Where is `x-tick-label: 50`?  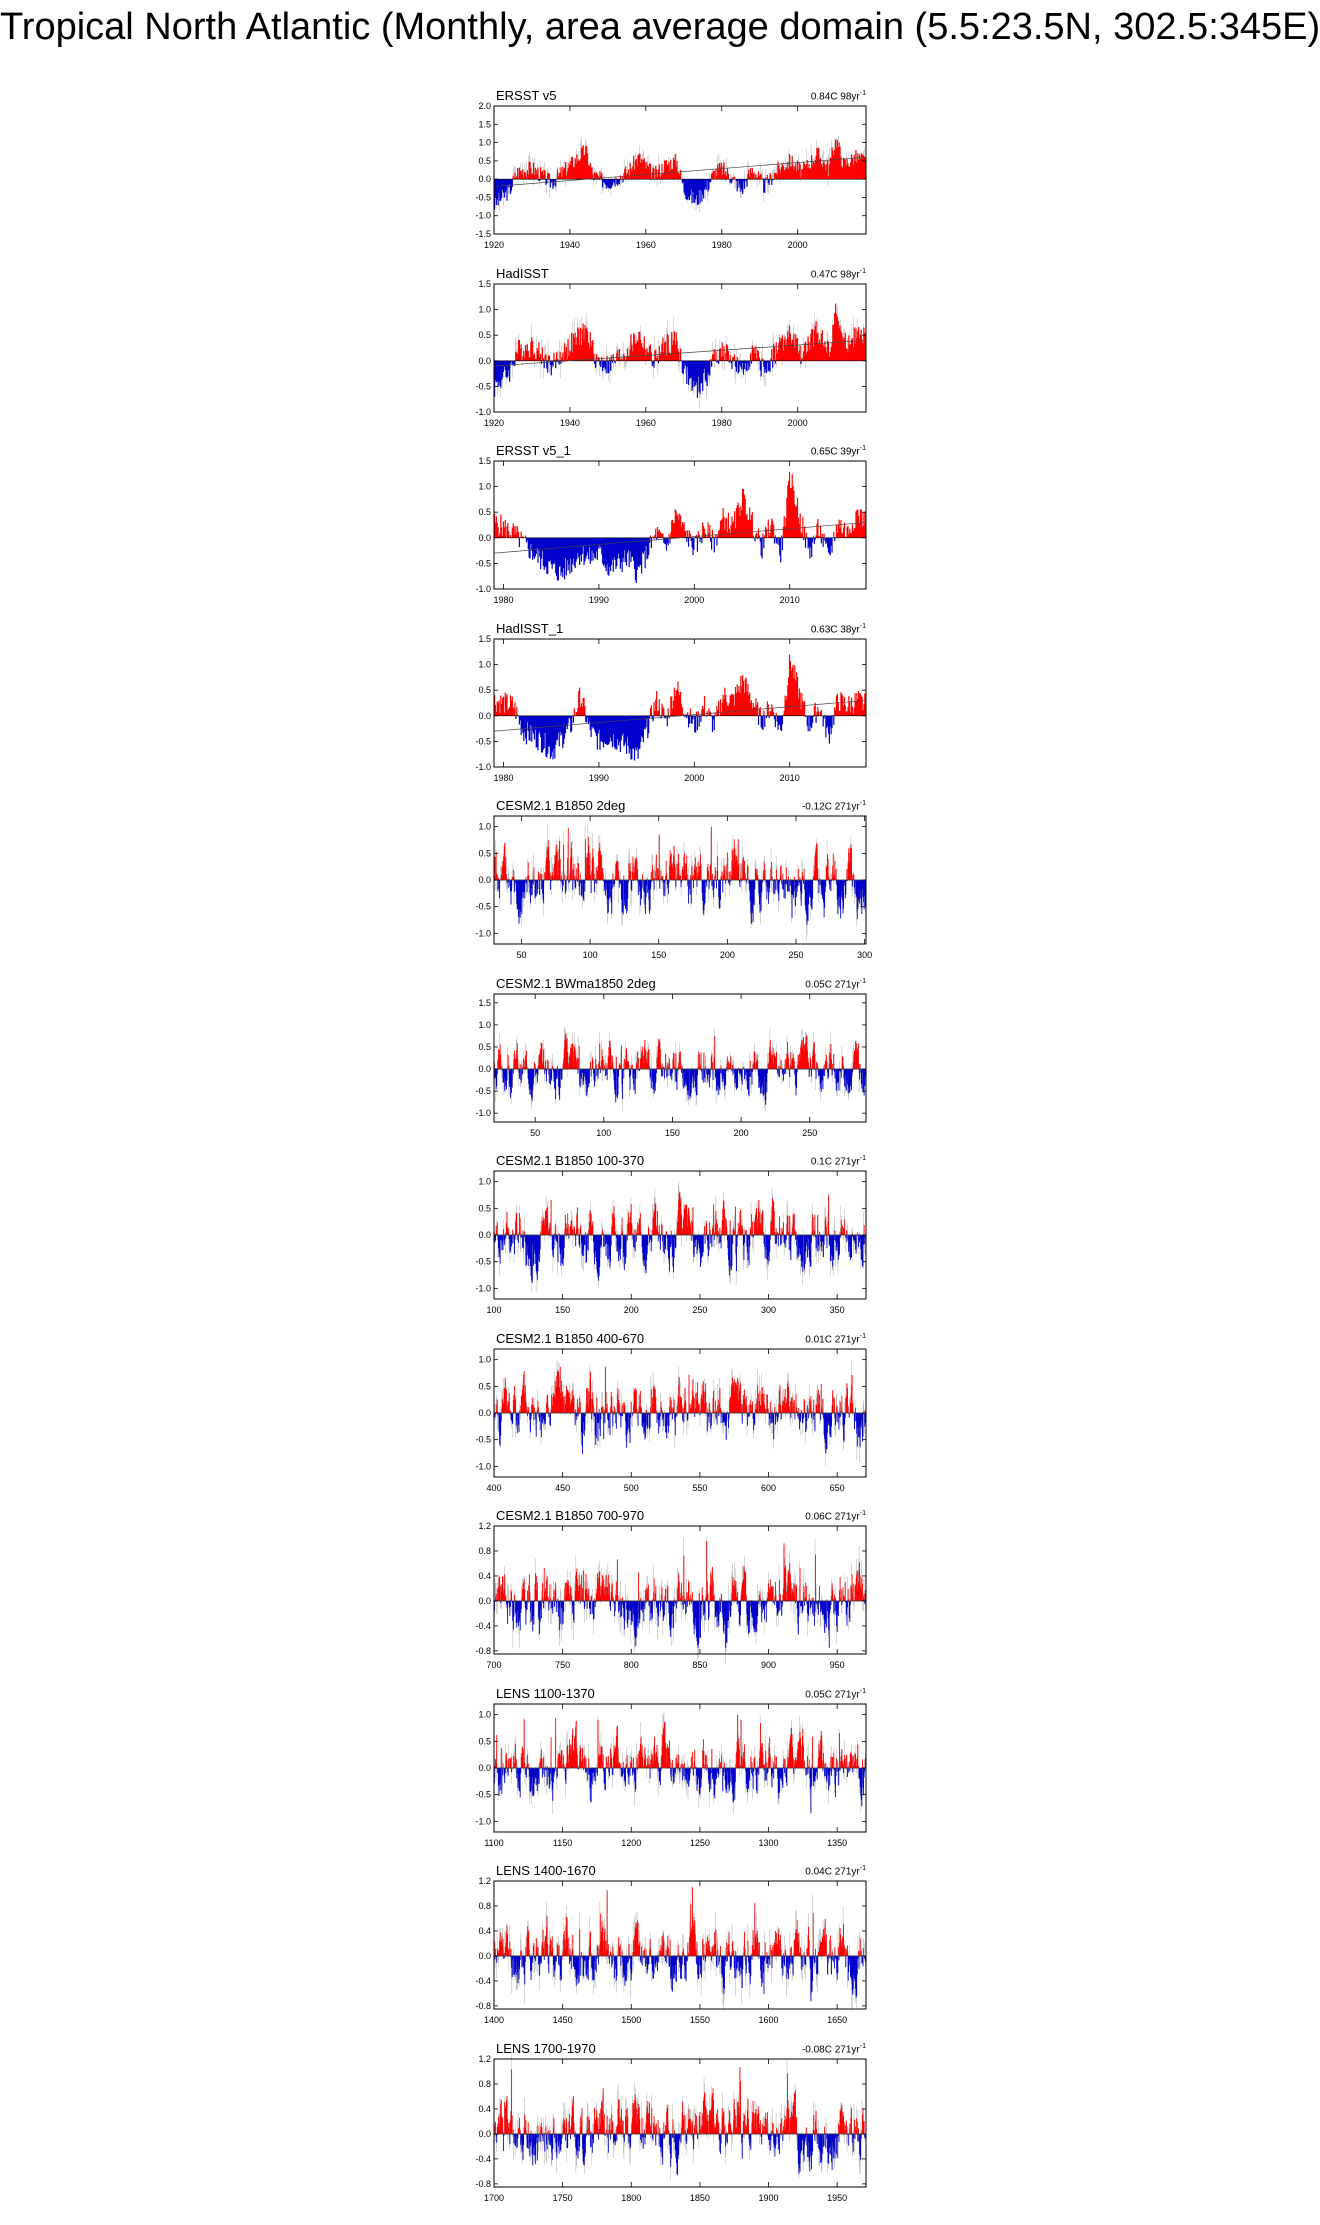 x-tick-label: 50 is located at coordinates (521, 955).